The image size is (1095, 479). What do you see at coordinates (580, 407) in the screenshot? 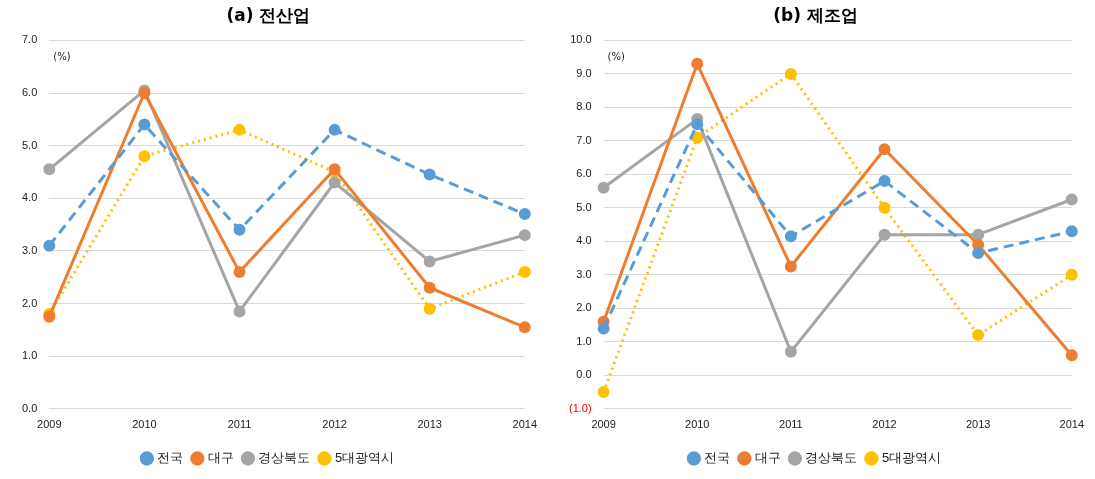
I see `y-tick-label: (1.0)` at bounding box center [580, 407].